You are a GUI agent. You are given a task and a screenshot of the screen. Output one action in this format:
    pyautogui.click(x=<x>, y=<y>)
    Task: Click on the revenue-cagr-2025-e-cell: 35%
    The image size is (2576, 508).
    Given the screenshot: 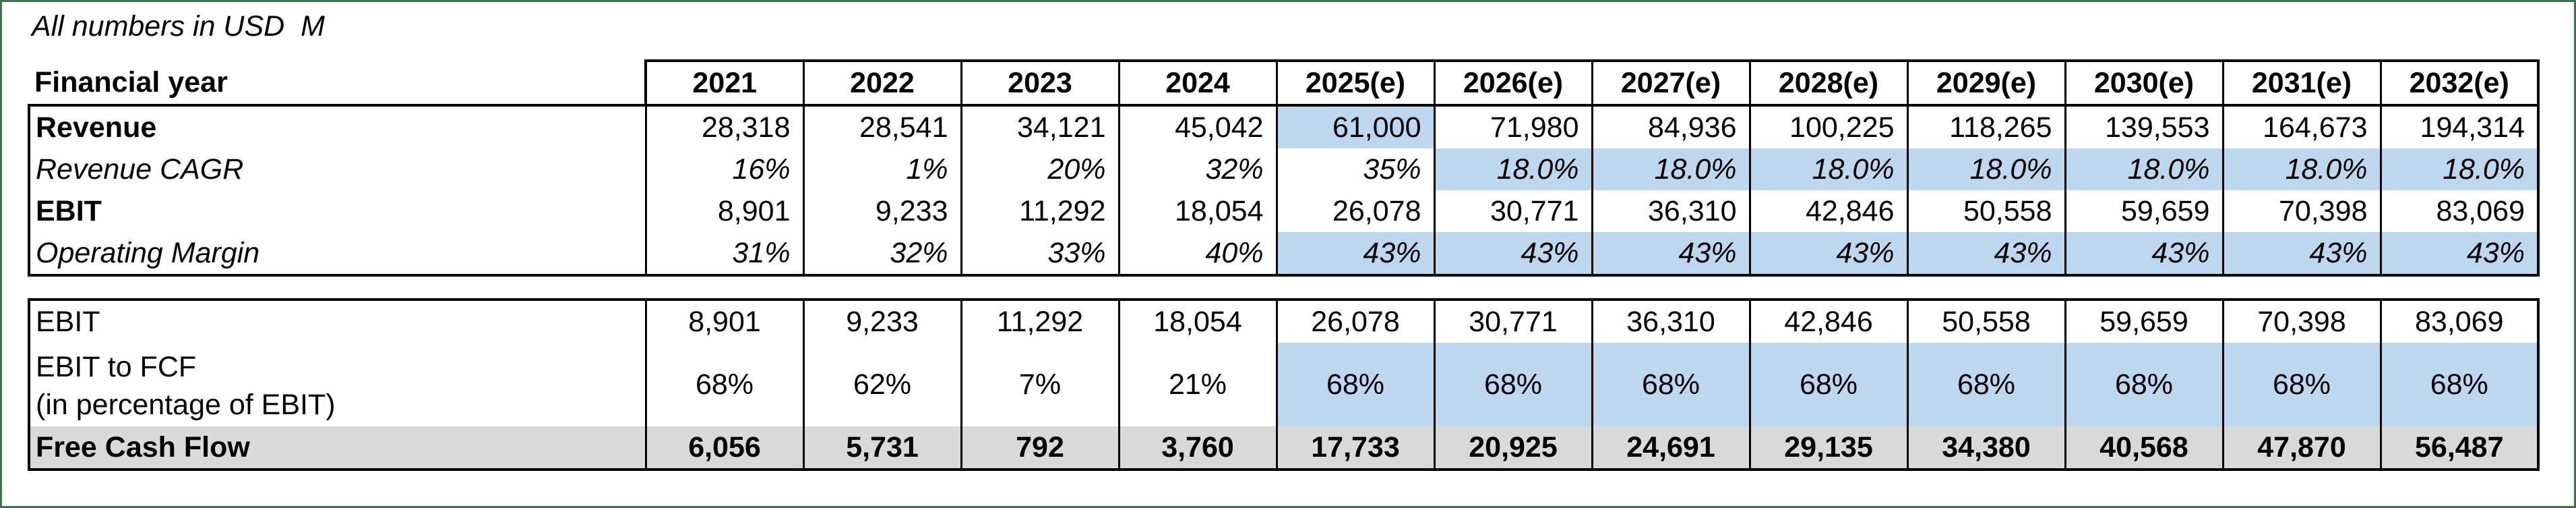 What is the action you would take?
    pyautogui.click(x=1356, y=169)
    